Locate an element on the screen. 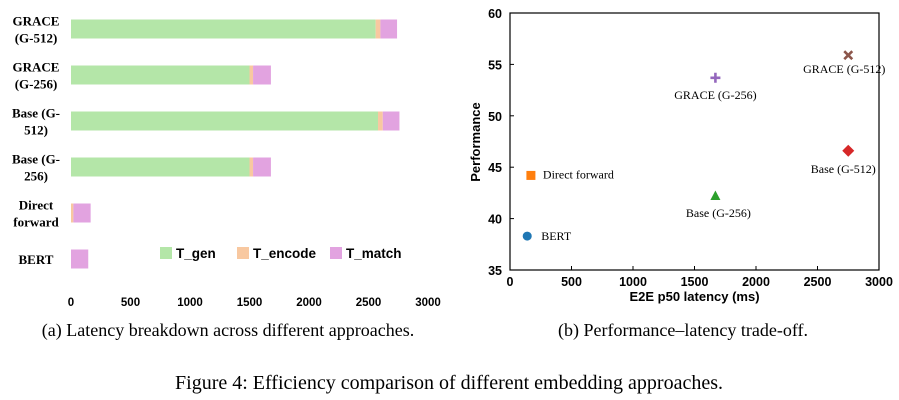 This screenshot has width=899, height=400. category-label: Direct forward is located at coordinates (36, 214).